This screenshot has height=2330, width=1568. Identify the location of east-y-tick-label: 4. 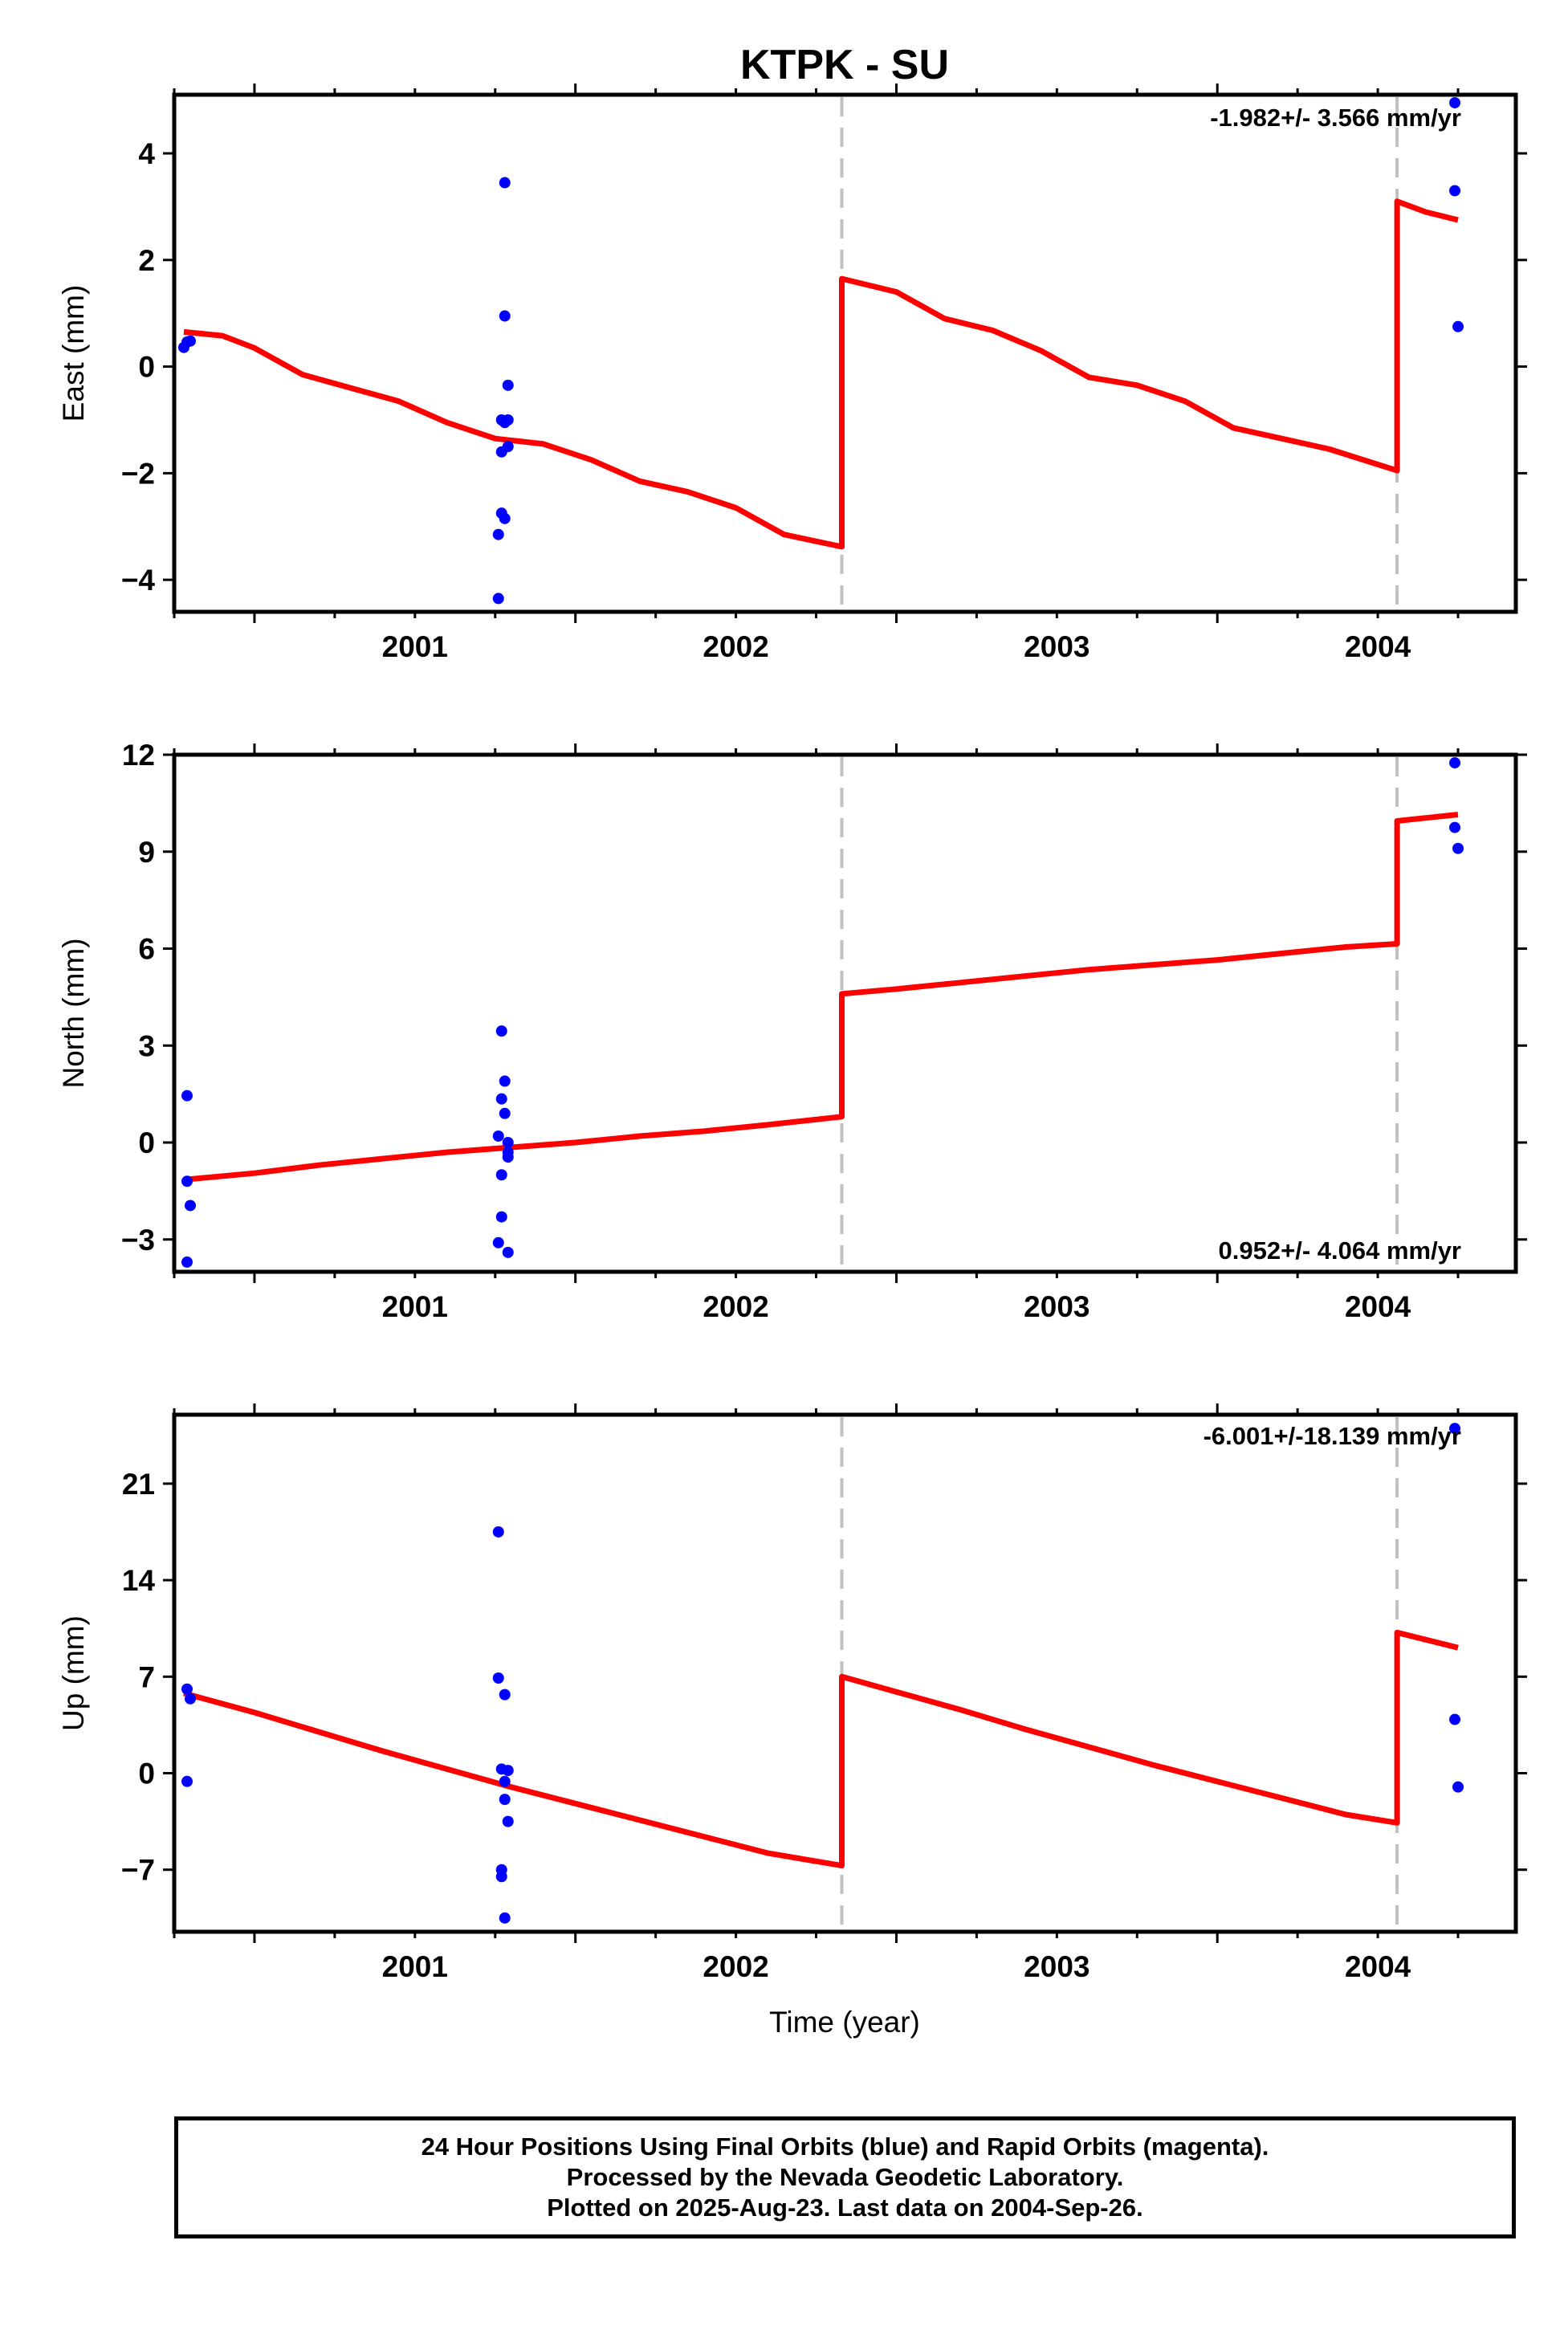
(146, 153).